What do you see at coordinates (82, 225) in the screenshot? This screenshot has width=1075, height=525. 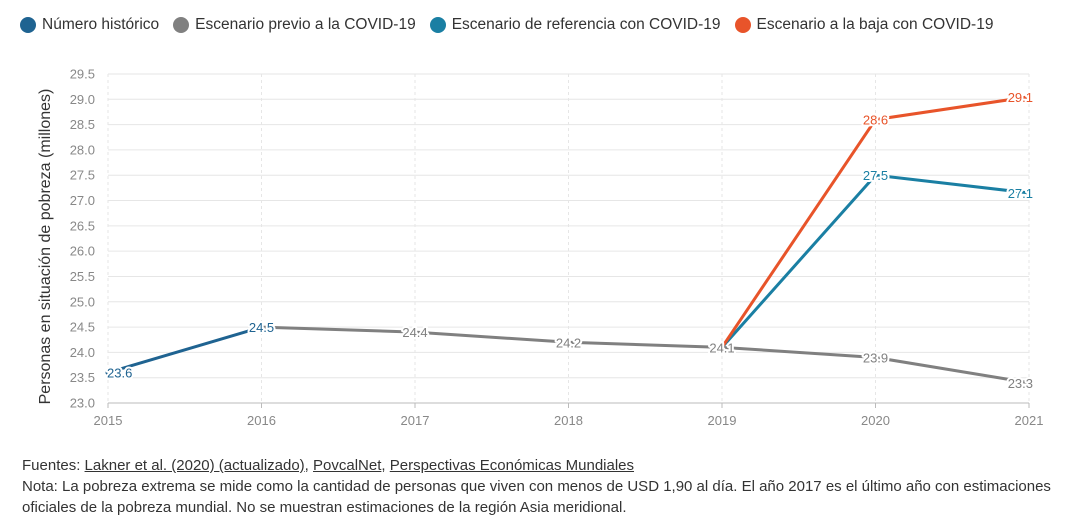 I see `y-tick-label: 26.5` at bounding box center [82, 225].